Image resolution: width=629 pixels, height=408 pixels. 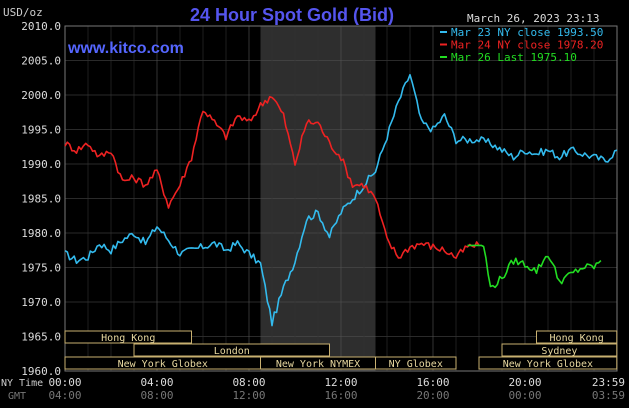 What do you see at coordinates (41, 164) in the screenshot?
I see `y-tick-label: 1990.0` at bounding box center [41, 164].